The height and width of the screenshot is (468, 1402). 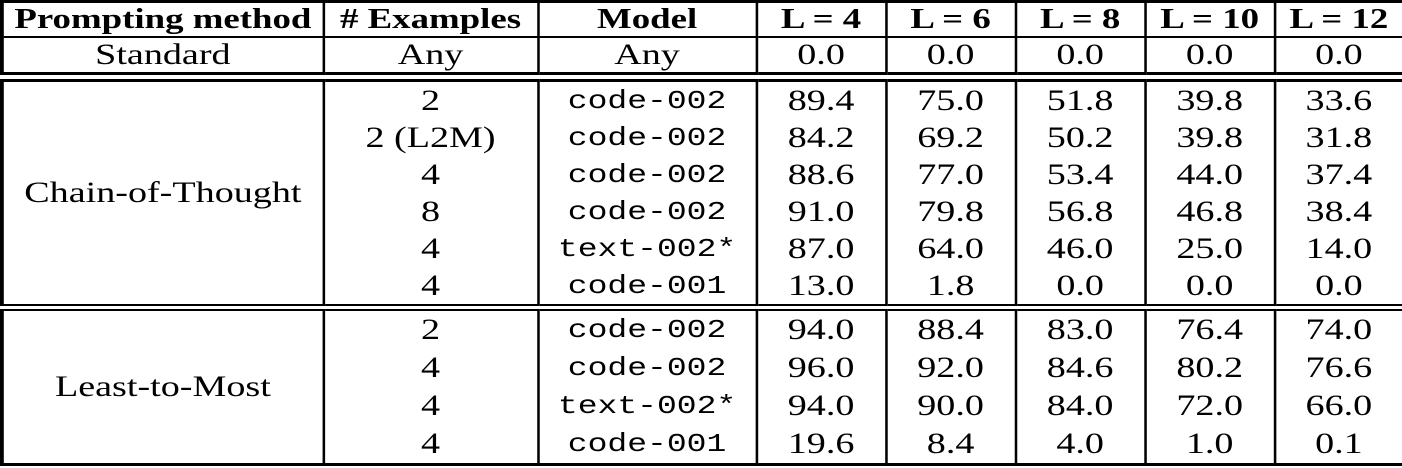 What do you see at coordinates (1337, 368) in the screenshot?
I see `value-cell: 76.6` at bounding box center [1337, 368].